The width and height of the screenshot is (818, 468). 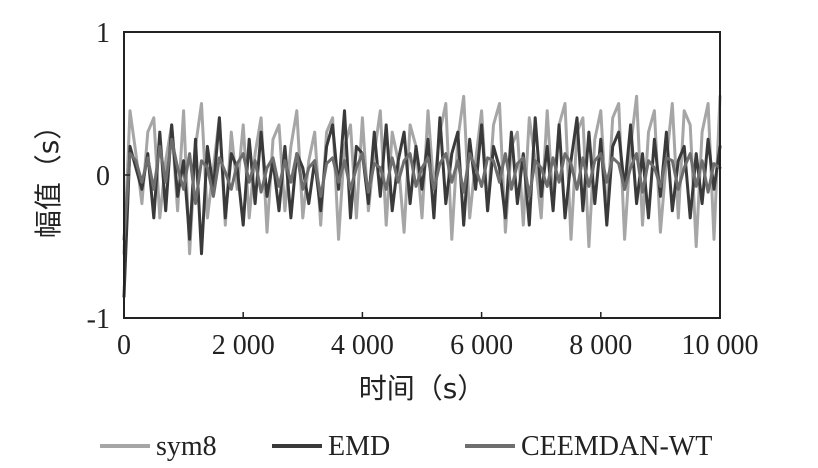 What do you see at coordinates (438, 345) in the screenshot?
I see `x-tick-labels: 0 2 000 4 000 6 000 8 000 10 000` at bounding box center [438, 345].